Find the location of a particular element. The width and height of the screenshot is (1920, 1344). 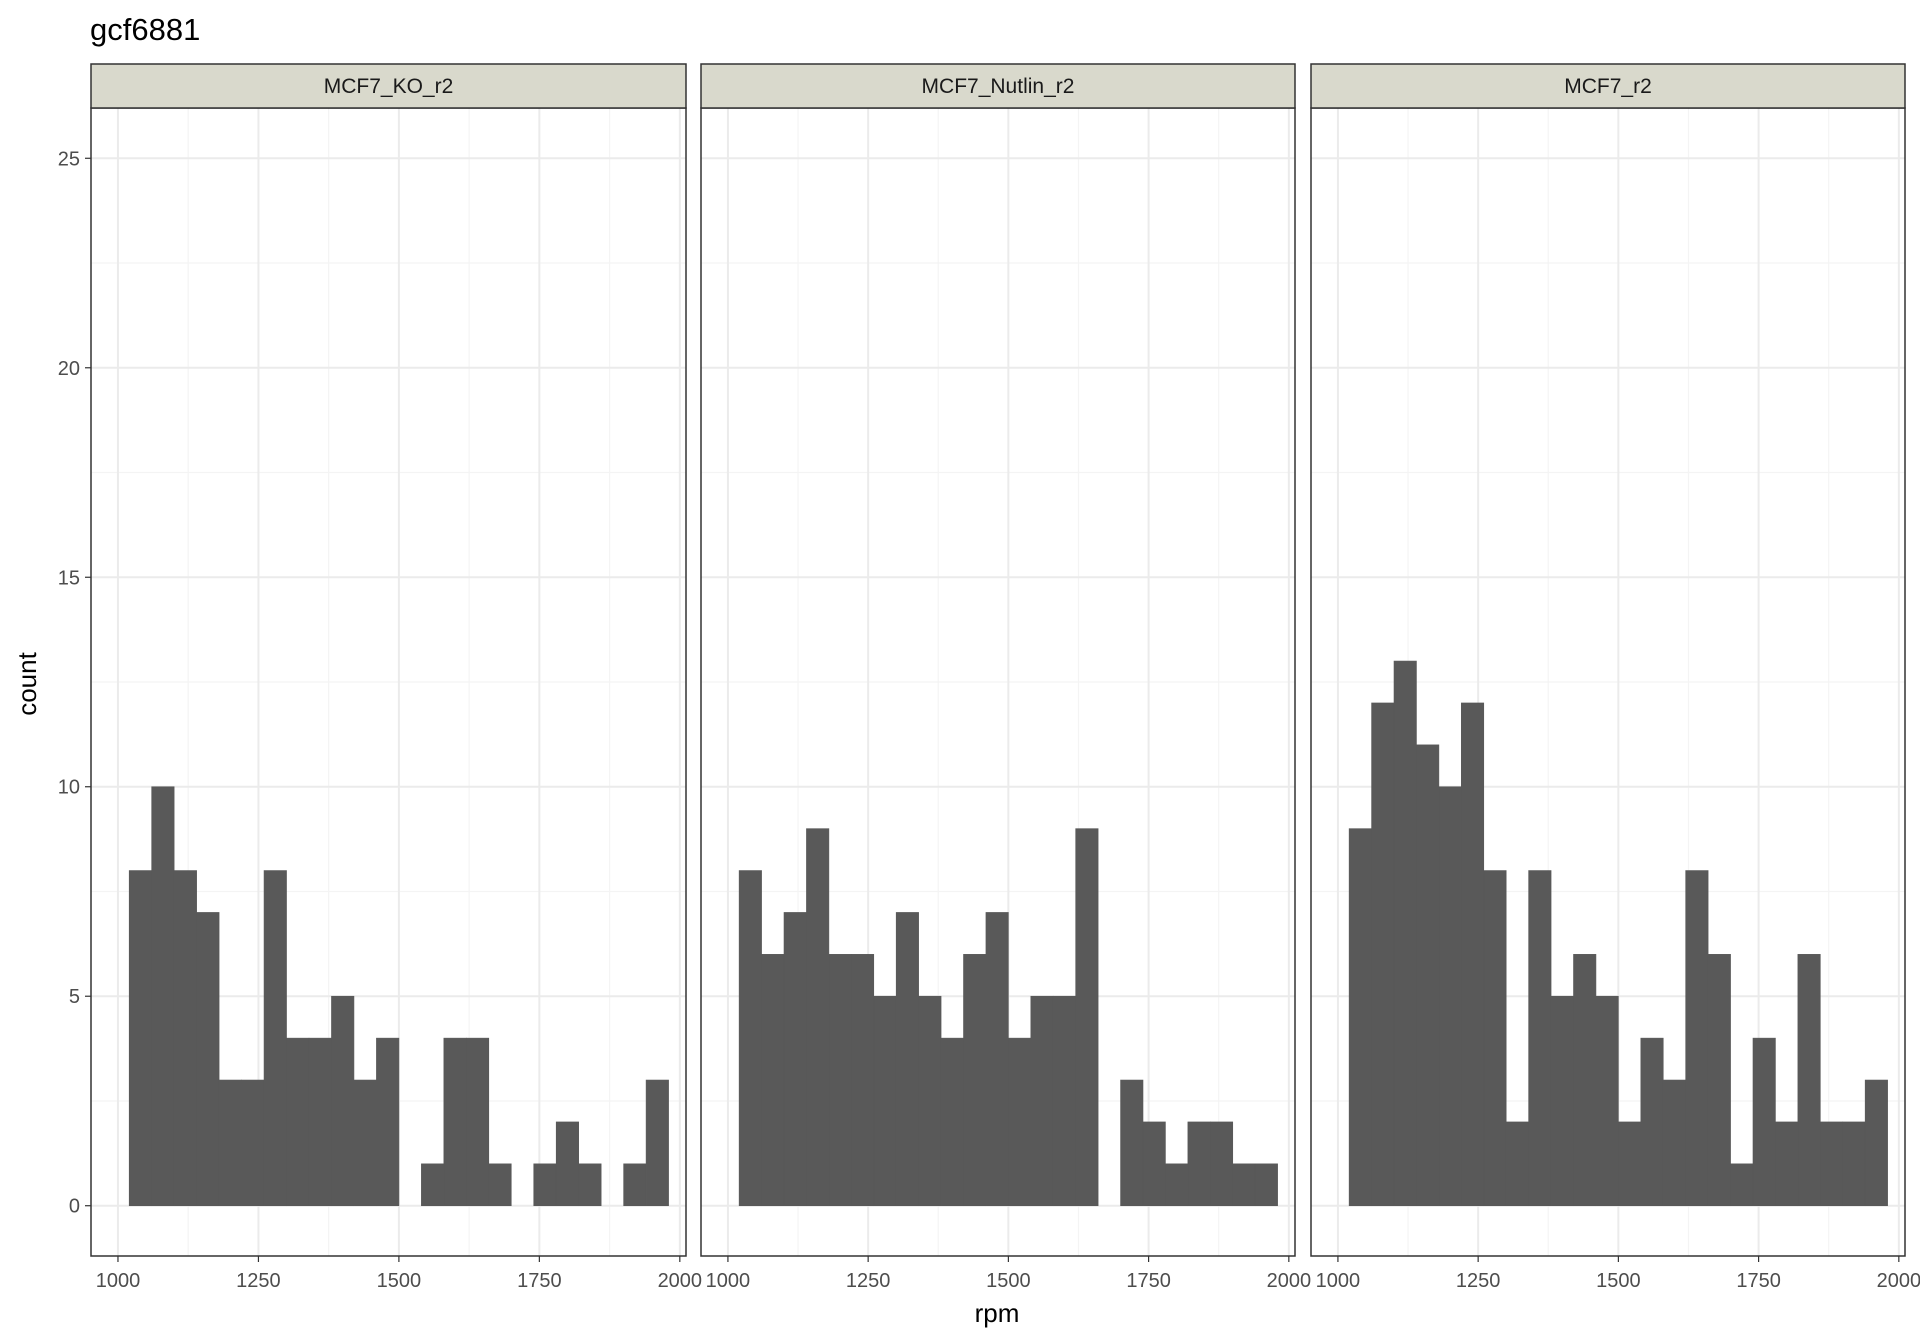

y-tick-label: 0 is located at coordinates (74, 1207).